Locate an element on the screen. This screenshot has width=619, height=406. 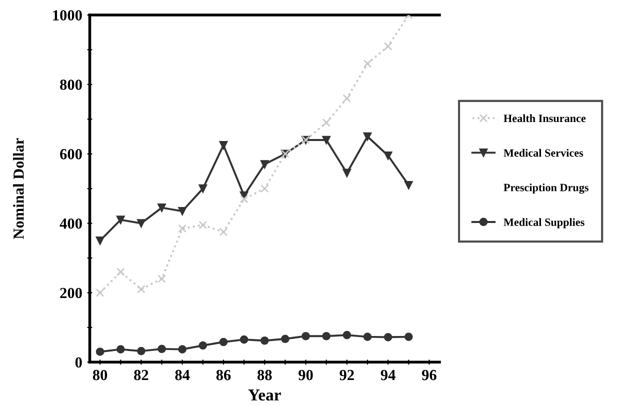
x-tick-label: 84 is located at coordinates (182, 375).